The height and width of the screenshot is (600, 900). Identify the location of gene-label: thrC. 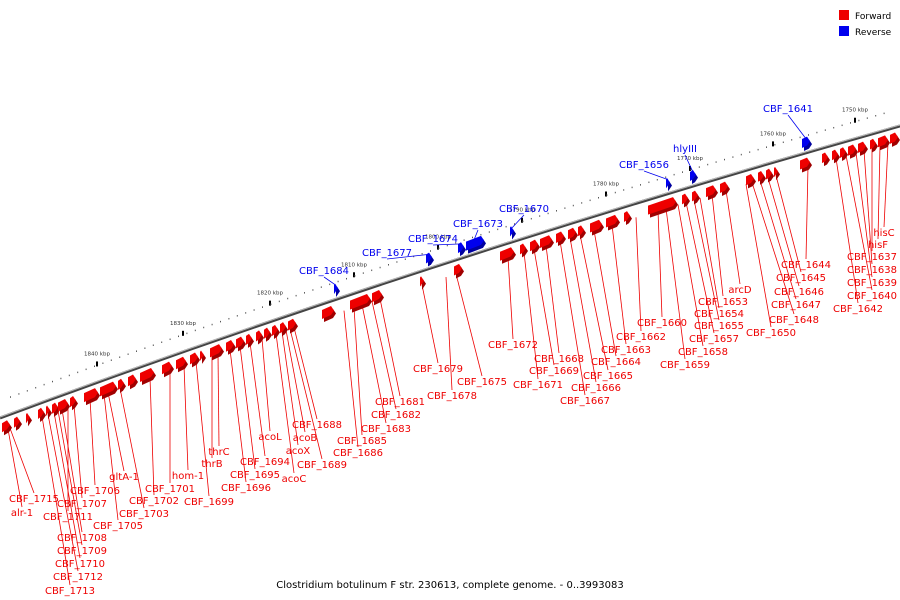
(218, 452).